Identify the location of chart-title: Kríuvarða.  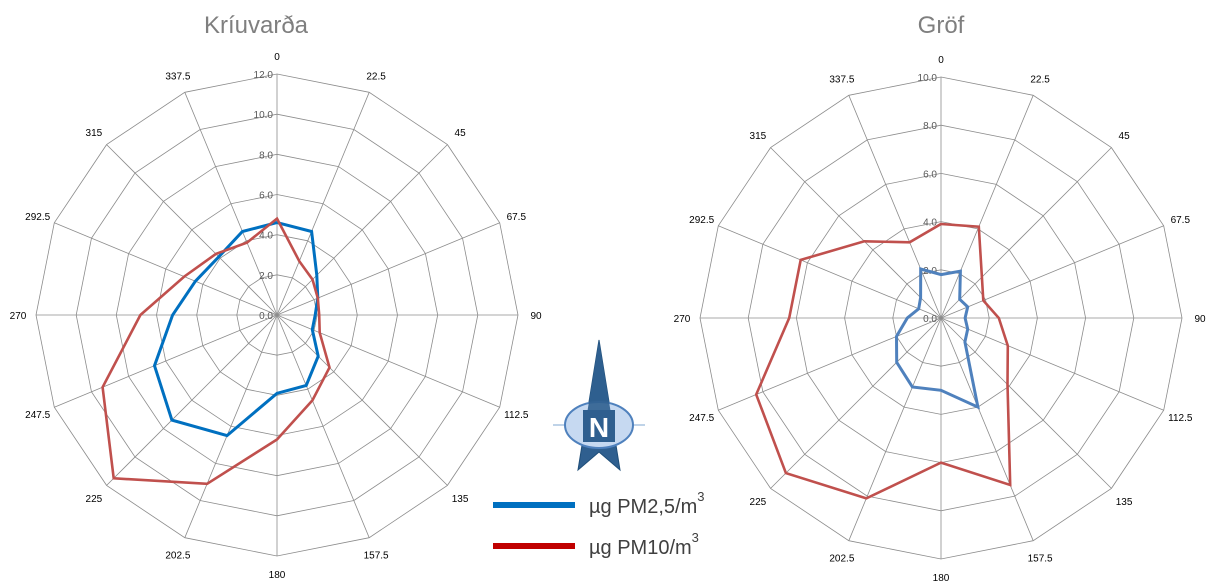
(256, 25).